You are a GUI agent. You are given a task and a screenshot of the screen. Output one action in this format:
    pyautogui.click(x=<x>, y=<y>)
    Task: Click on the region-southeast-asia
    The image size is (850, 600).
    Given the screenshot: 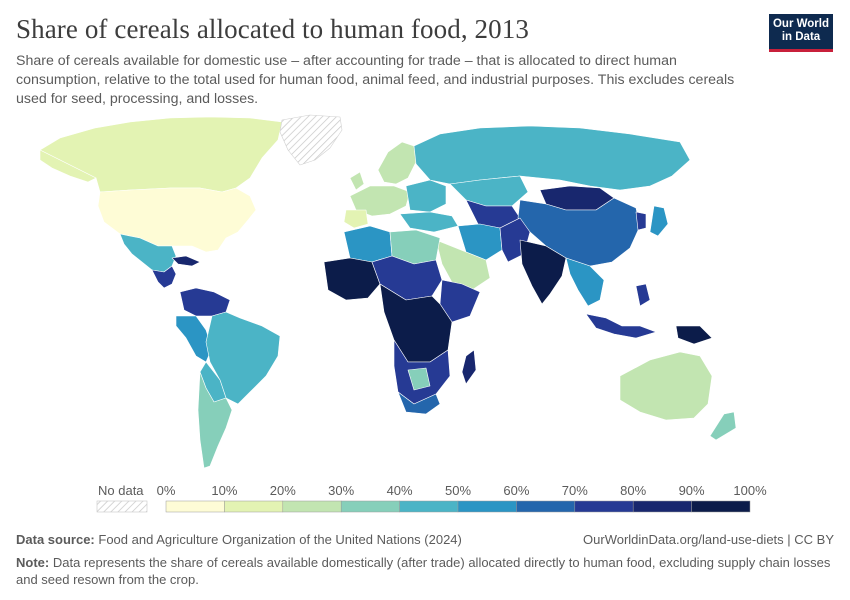 What is the action you would take?
    pyautogui.click(x=585, y=282)
    